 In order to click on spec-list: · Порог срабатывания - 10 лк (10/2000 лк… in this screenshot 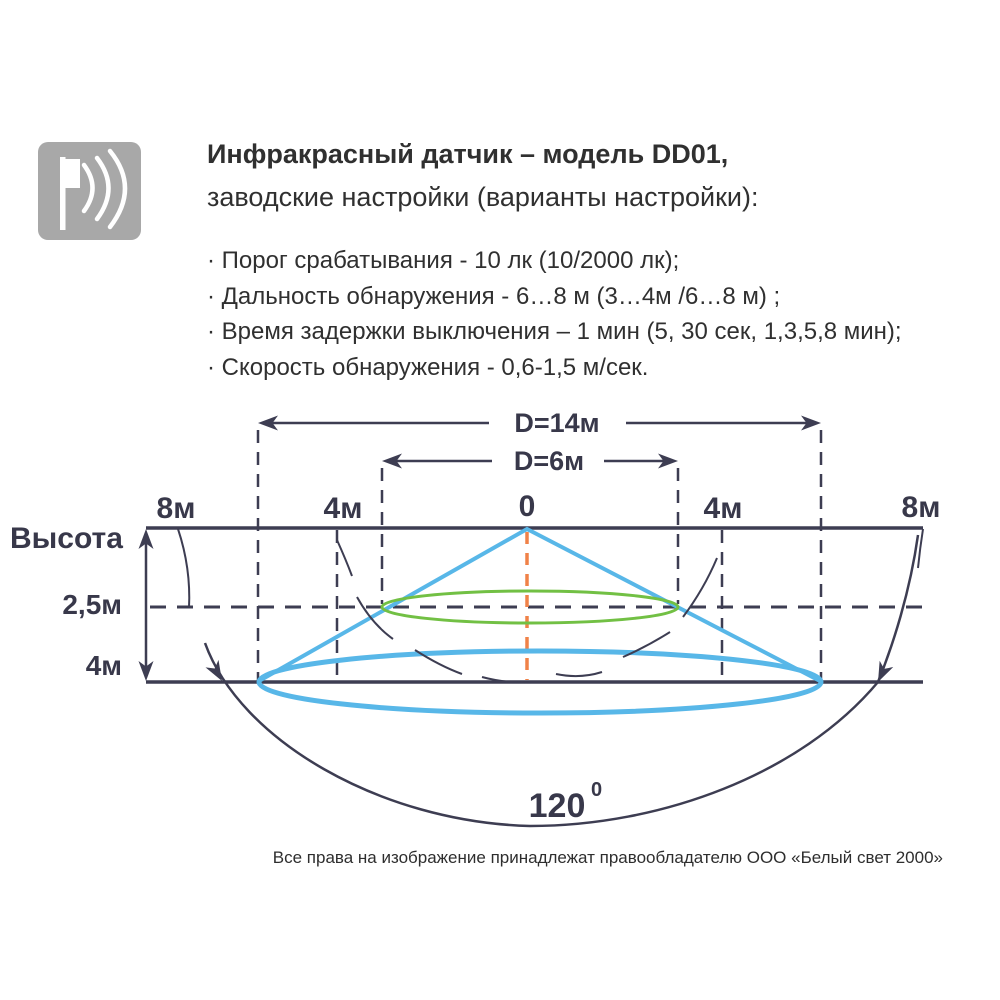, I will do `click(554, 314)`.